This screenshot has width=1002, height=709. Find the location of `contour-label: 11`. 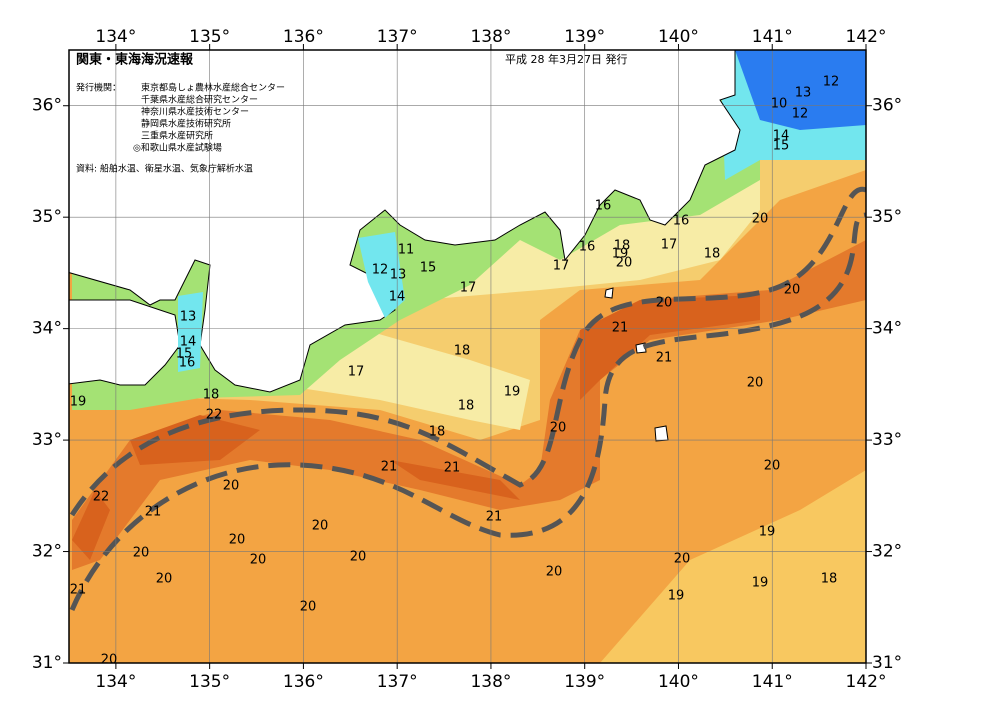

contour-label: 11 is located at coordinates (406, 250).